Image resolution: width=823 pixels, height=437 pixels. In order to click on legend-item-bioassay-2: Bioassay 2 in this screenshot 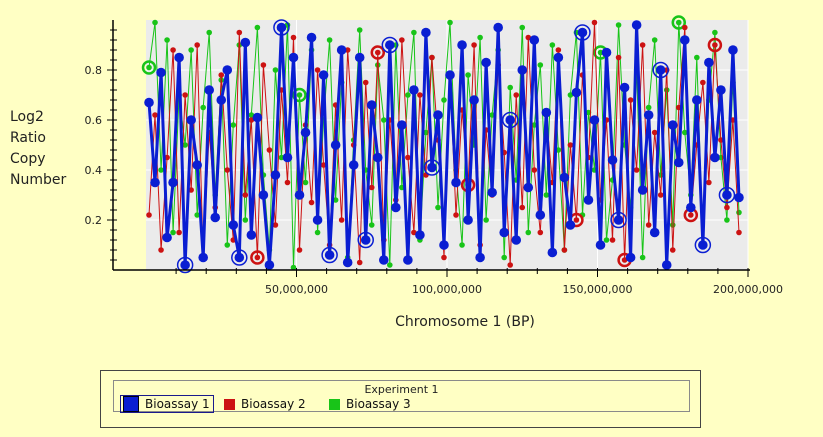, I will do `click(265, 404)`.